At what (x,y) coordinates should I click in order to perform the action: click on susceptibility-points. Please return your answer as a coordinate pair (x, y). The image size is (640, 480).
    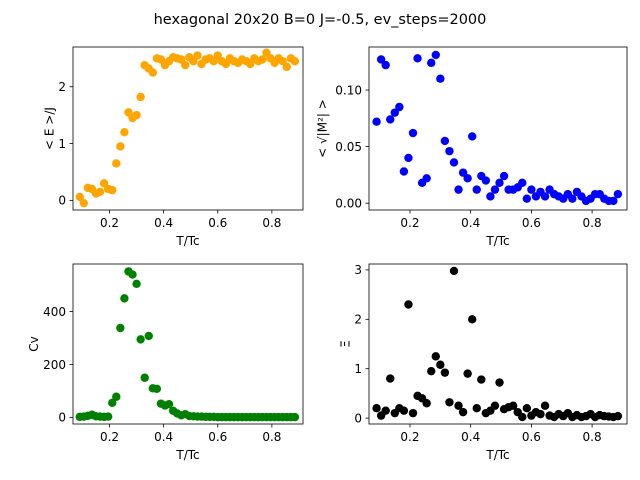
    Looking at the image, I should click on (497, 344).